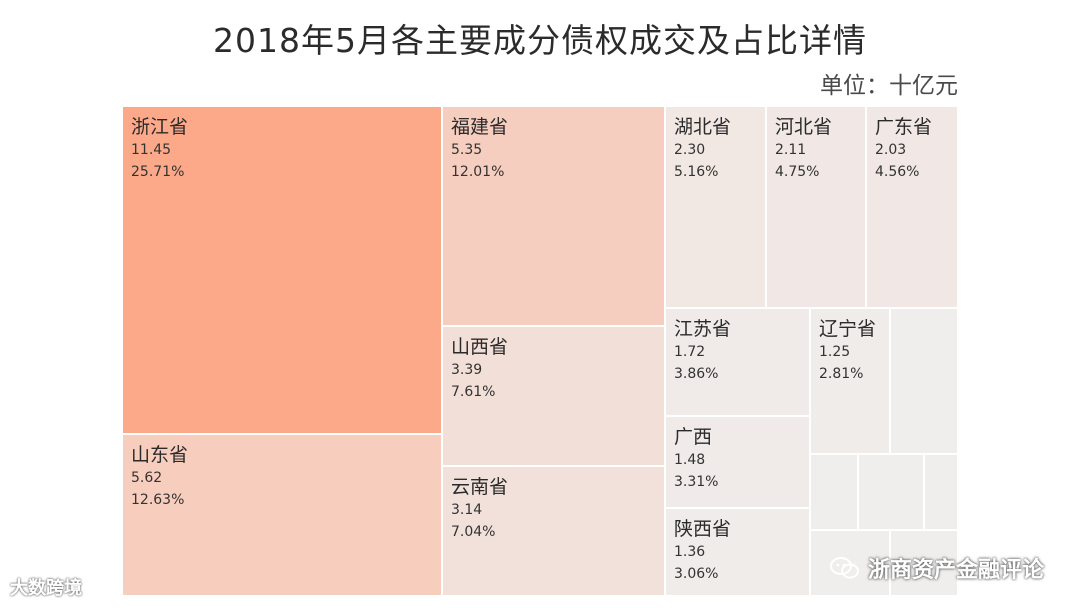  Describe the element at coordinates (158, 500) in the screenshot. I see `tile-share: 12.63%` at that location.